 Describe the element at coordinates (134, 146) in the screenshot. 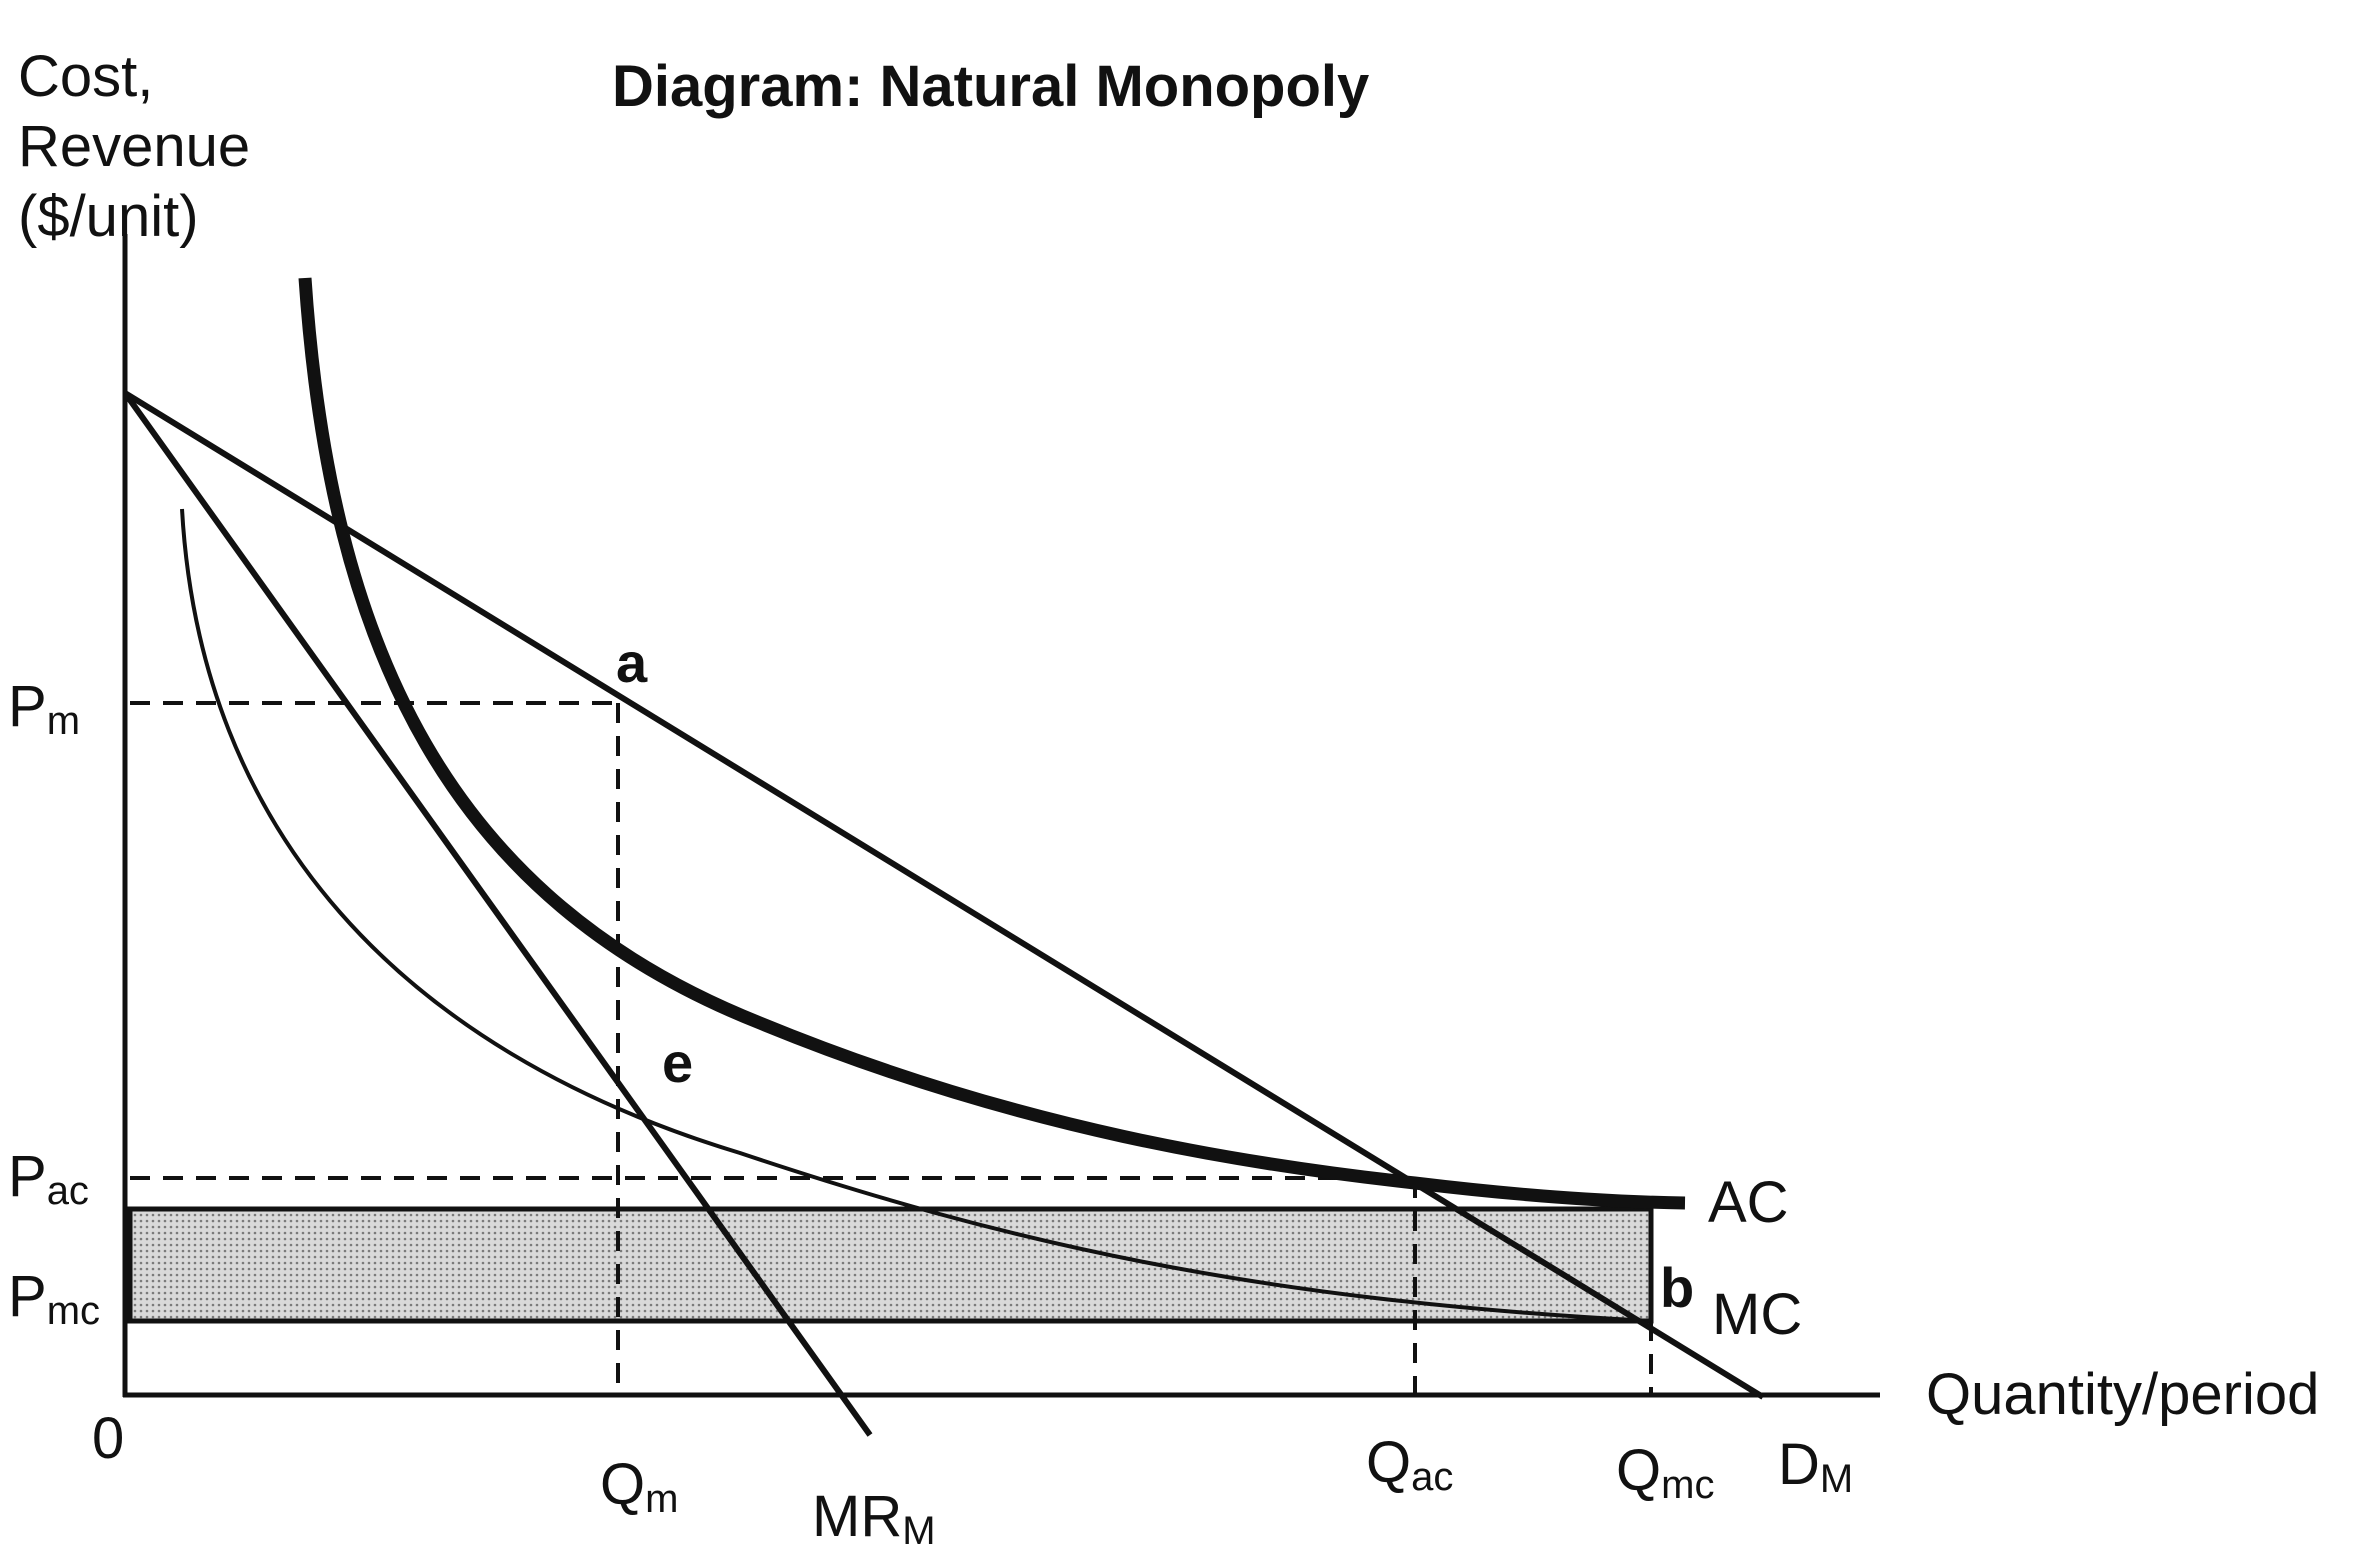

I see `y-axis-label-line-2: Revenue` at that location.